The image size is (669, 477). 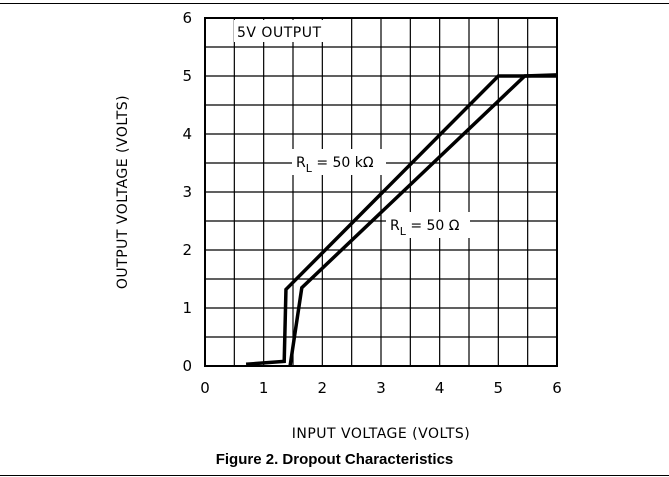 What do you see at coordinates (343, 163) in the screenshot?
I see `series-label-50k-rest: = 50 kΩ` at bounding box center [343, 163].